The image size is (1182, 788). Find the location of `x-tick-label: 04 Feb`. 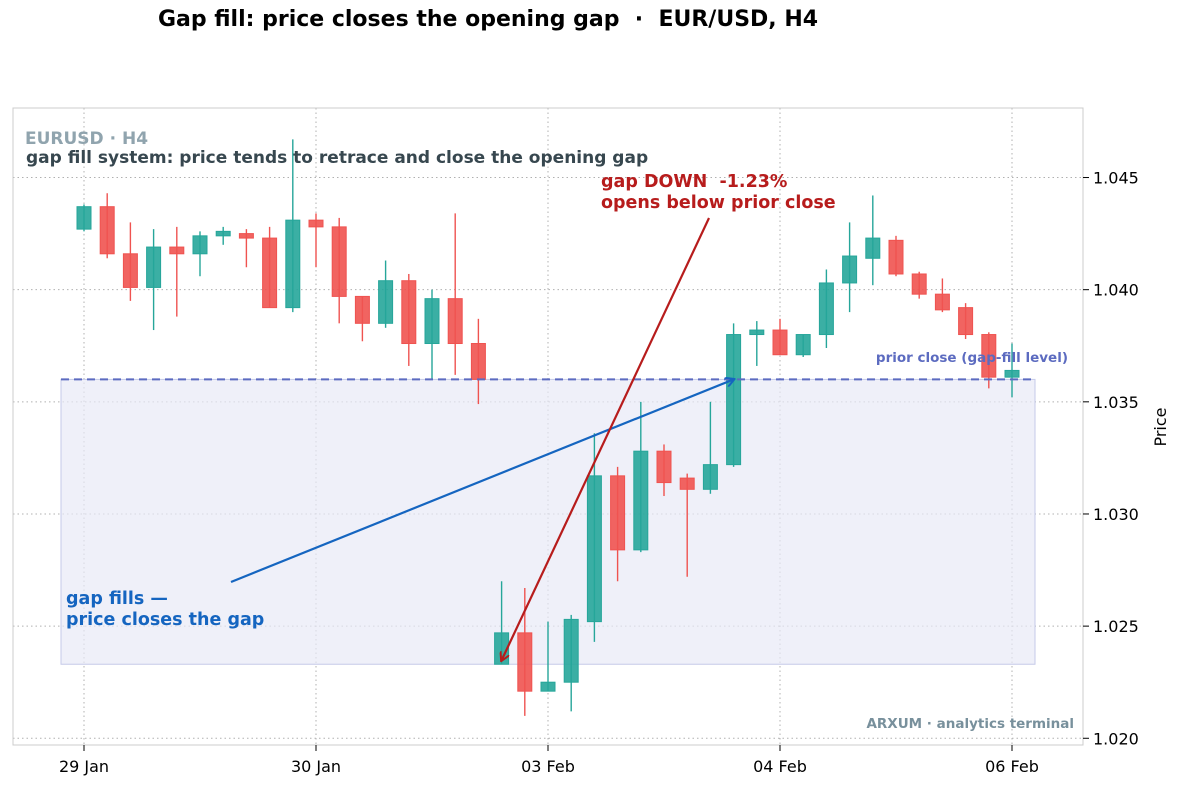

x-tick-label: 04 Feb is located at coordinates (780, 766).